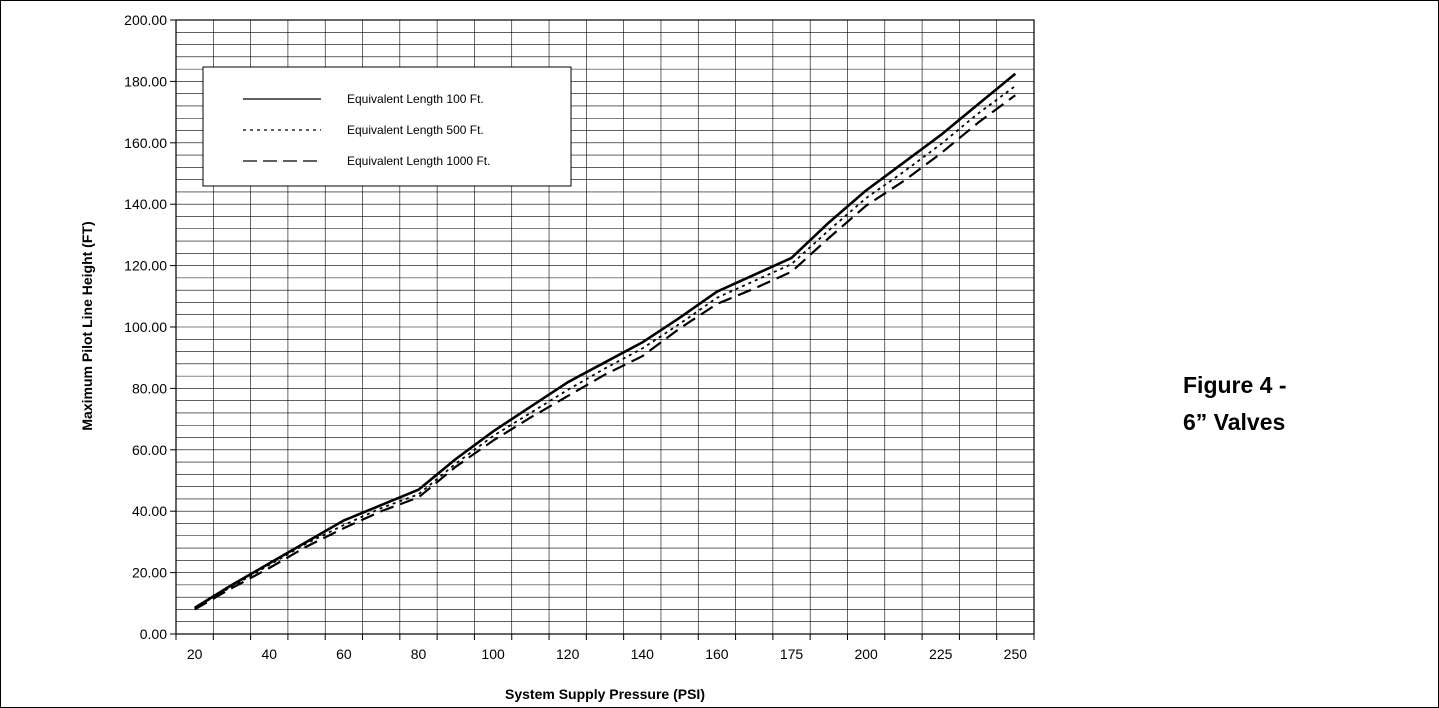 The image size is (1439, 708). Describe the element at coordinates (418, 161) in the screenshot. I see `legend-label-3: Equivalent Length 1000 Ft.` at that location.